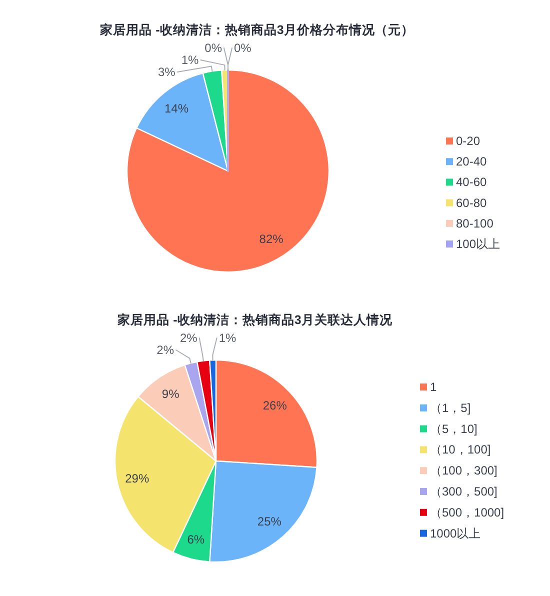  I want to click on legend-label: （500，1000], so click(467, 512).